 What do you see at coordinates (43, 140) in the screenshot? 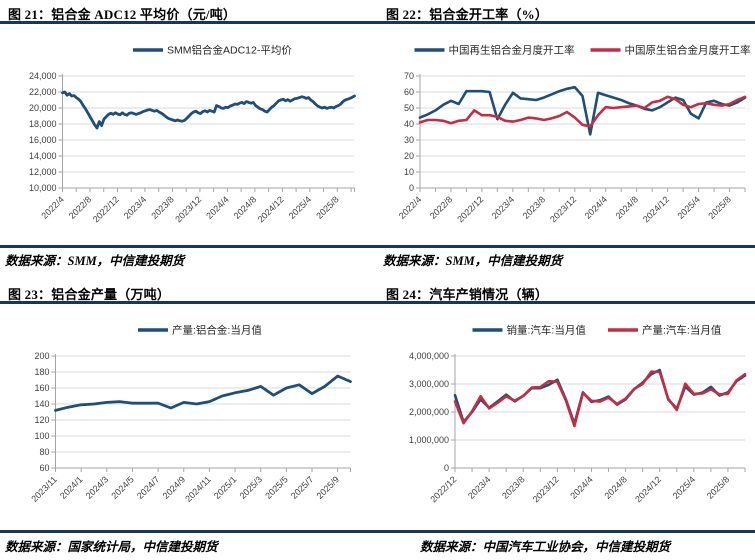
I see `y-tick-label: 16,000` at bounding box center [43, 140].